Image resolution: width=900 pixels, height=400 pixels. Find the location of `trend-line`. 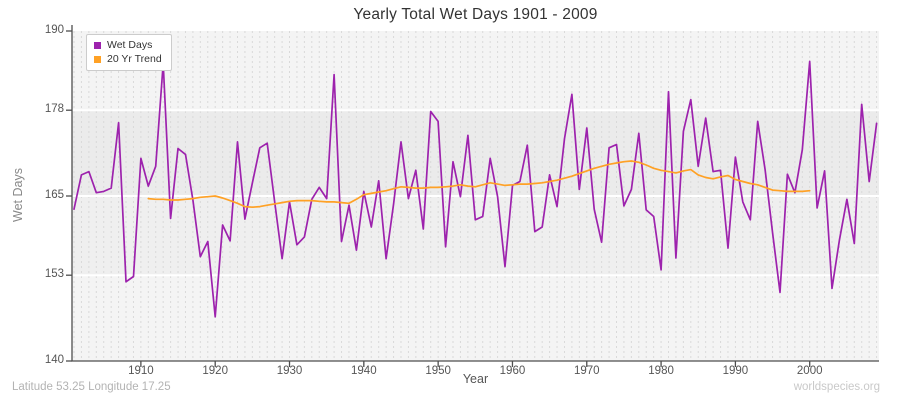

trend-line is located at coordinates (479, 184).